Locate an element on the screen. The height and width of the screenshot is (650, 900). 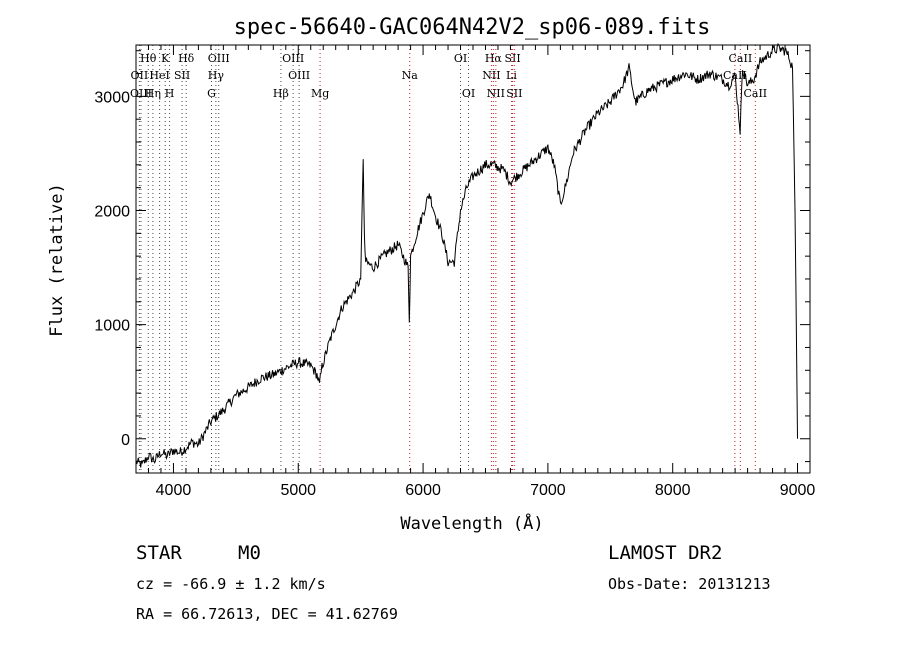
line-label-10: HeI is located at coordinates (159, 75).